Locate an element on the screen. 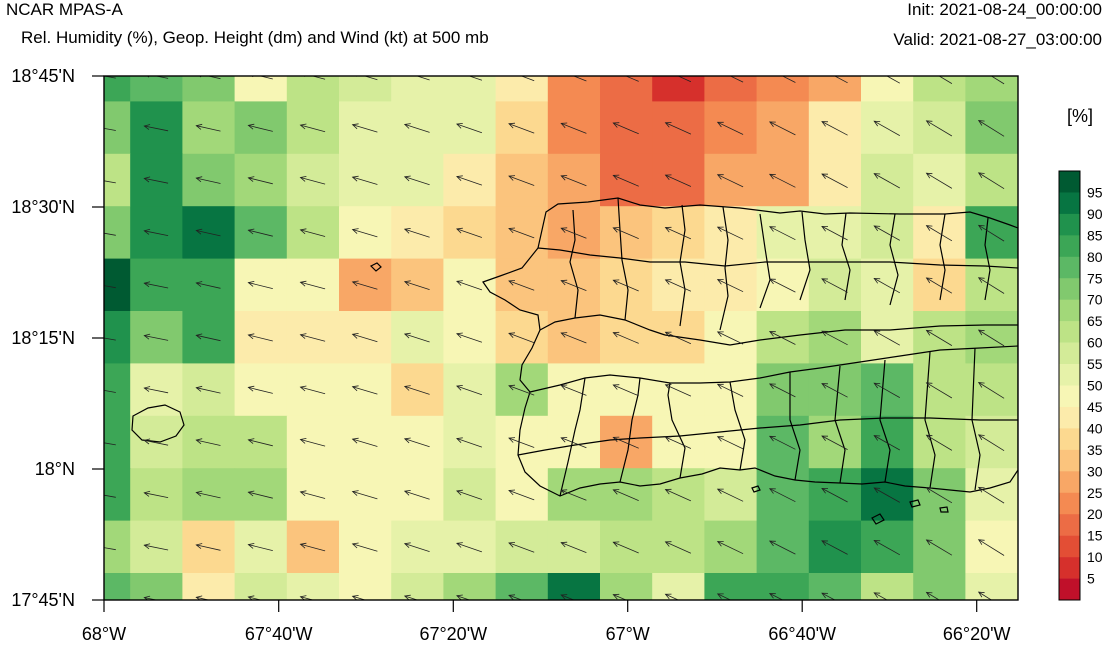 This screenshot has width=1107, height=647. y-tick-label: 18°15'N is located at coordinates (43, 338).